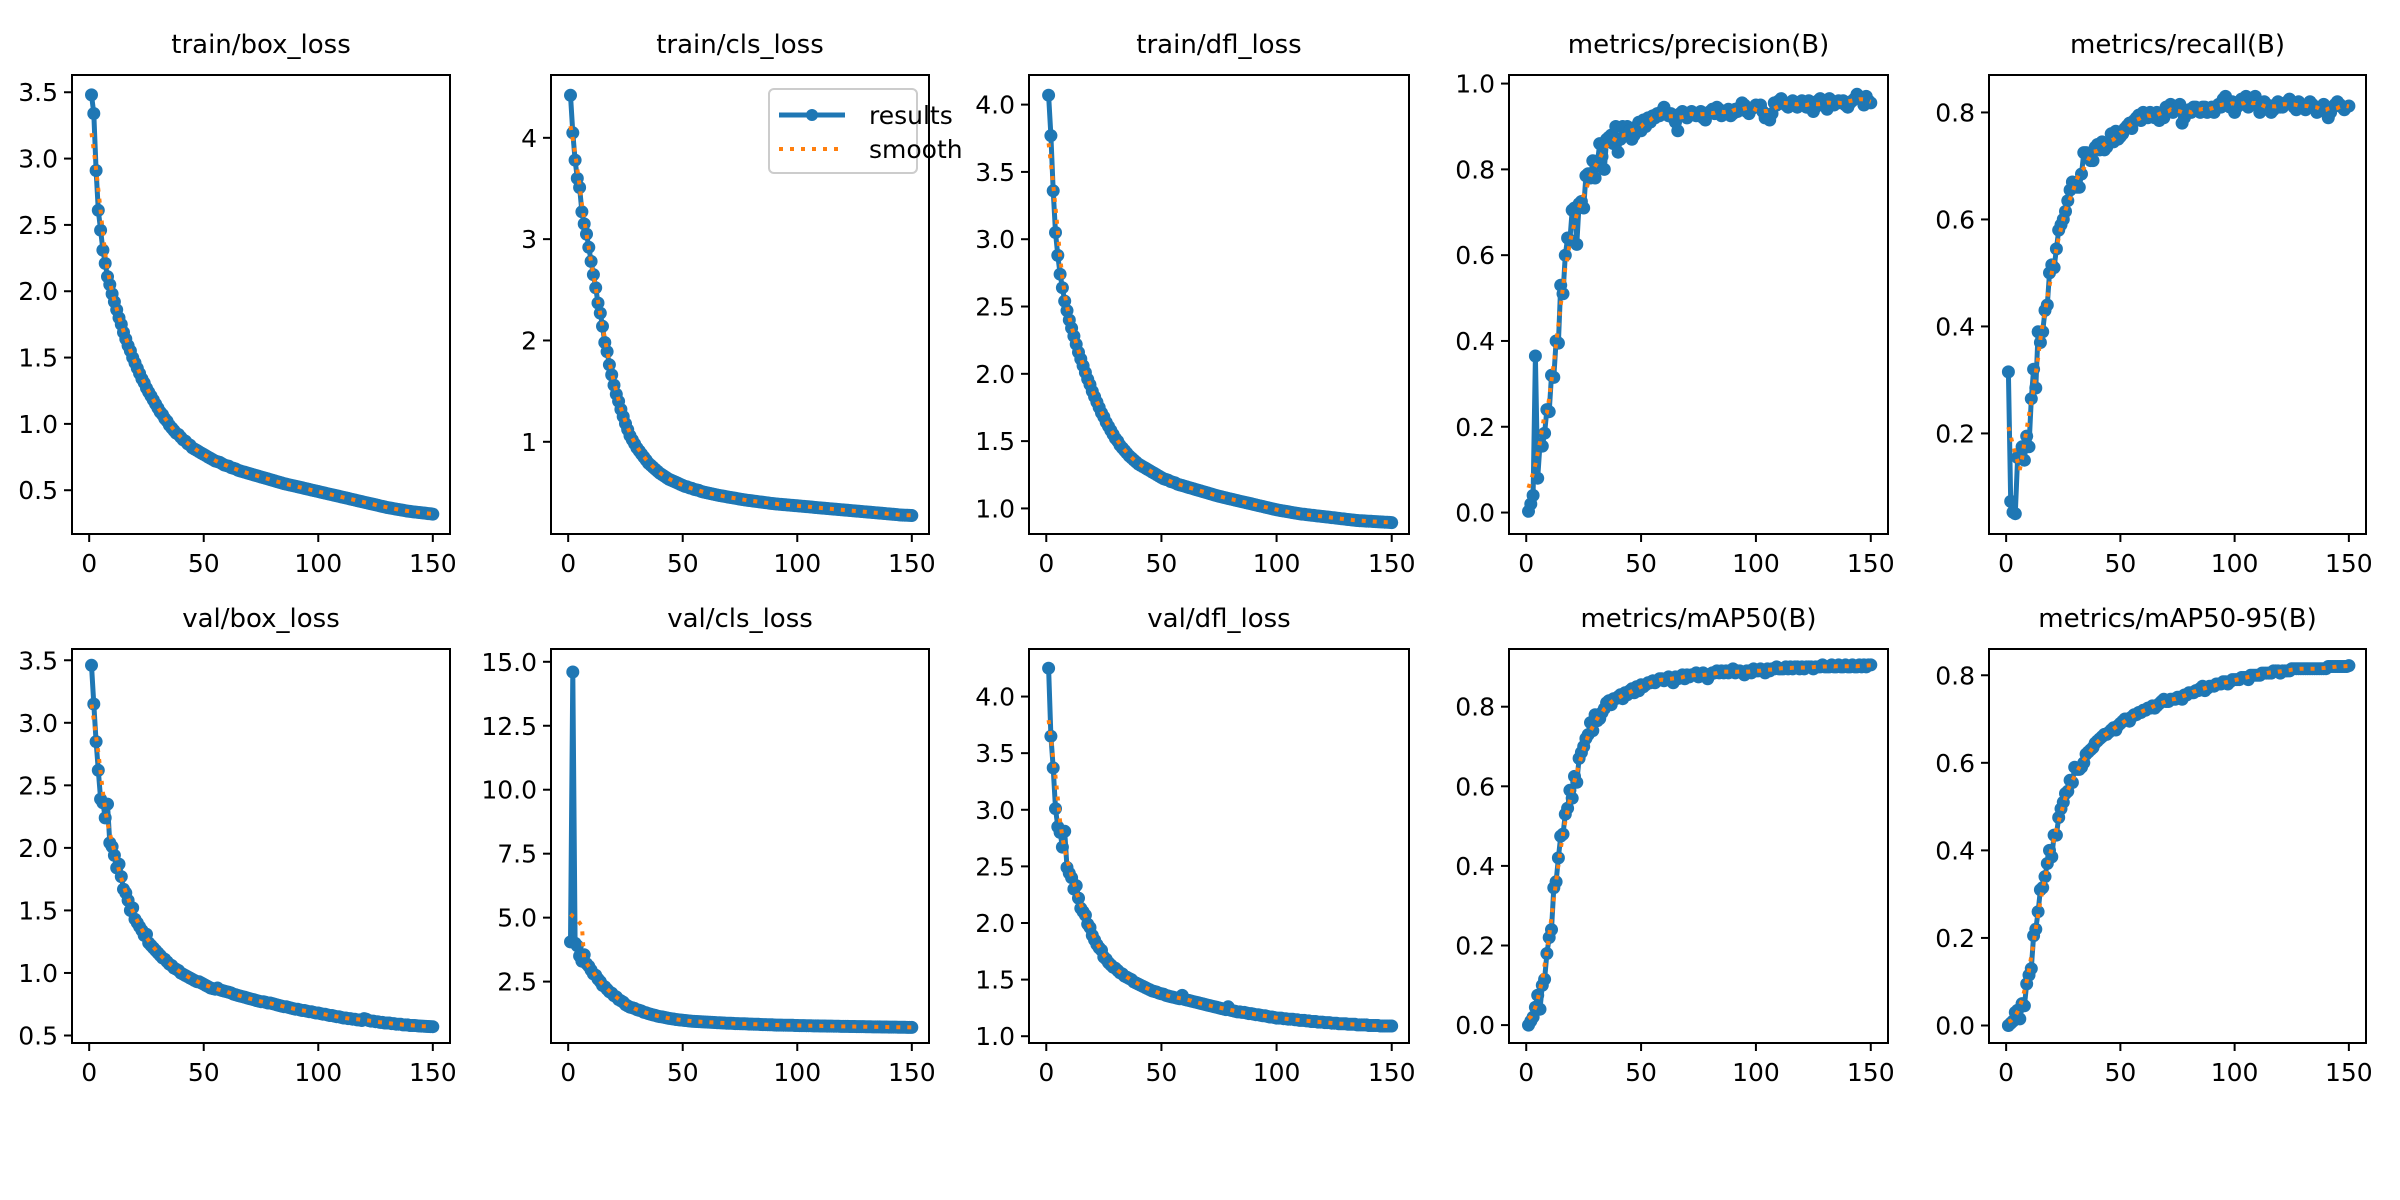 This screenshot has height=1200, width=2400. What do you see at coordinates (1698, 619) in the screenshot?
I see `chart-title: metrics/mAP50(B)` at bounding box center [1698, 619].